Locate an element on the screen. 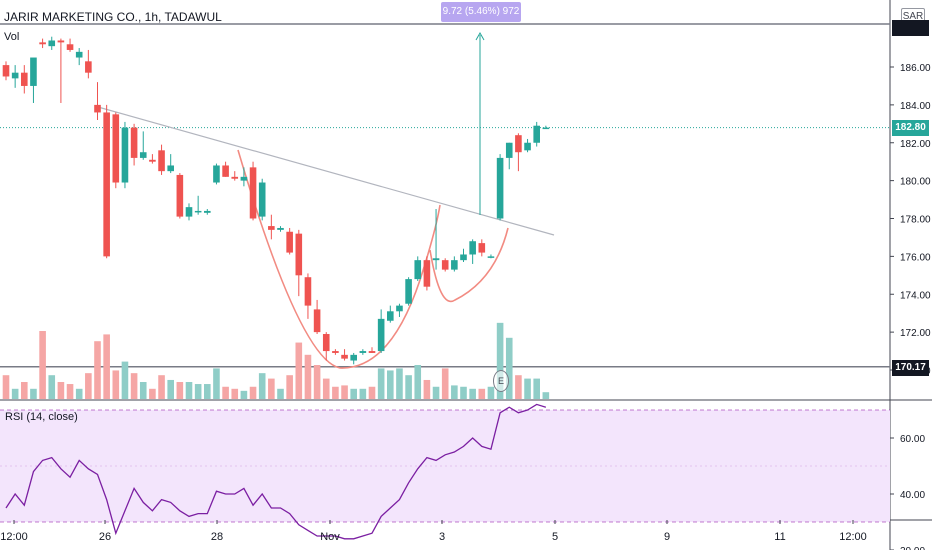 Image resolution: width=932 pixels, height=550 pixels. price-tick-label: 186.00 is located at coordinates (915, 68).